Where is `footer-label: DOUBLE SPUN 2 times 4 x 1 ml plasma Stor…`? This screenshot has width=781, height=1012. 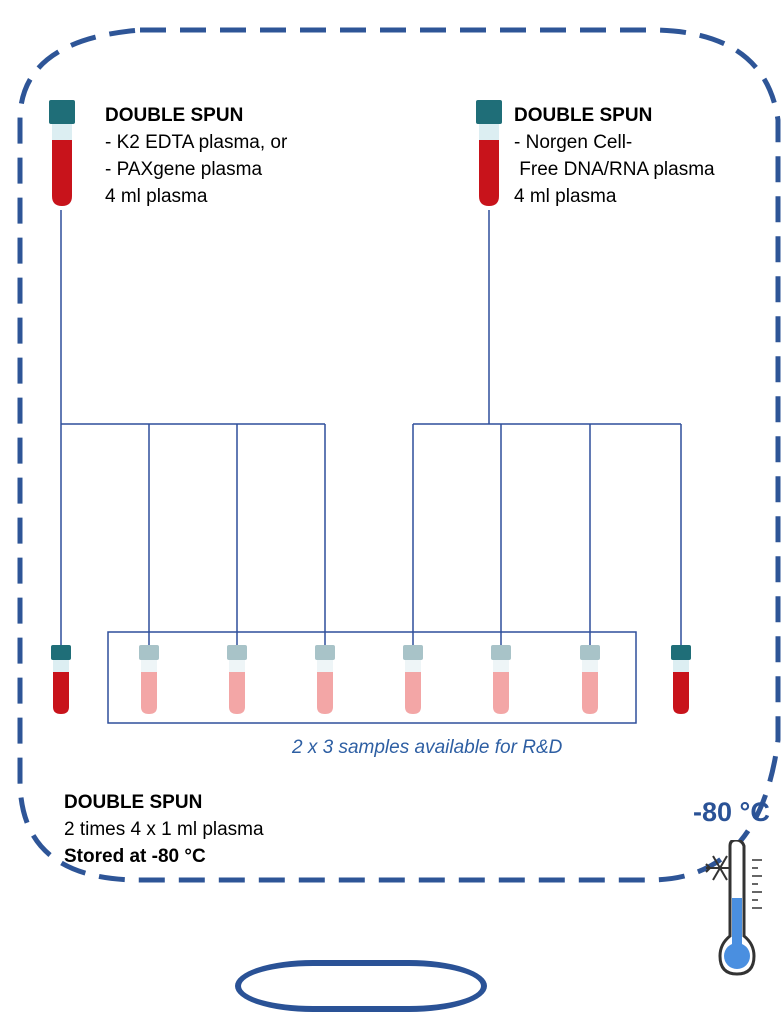 footer-label: DOUBLE SPUN 2 times 4 x 1 ml plasma Stor… is located at coordinates (164, 829).